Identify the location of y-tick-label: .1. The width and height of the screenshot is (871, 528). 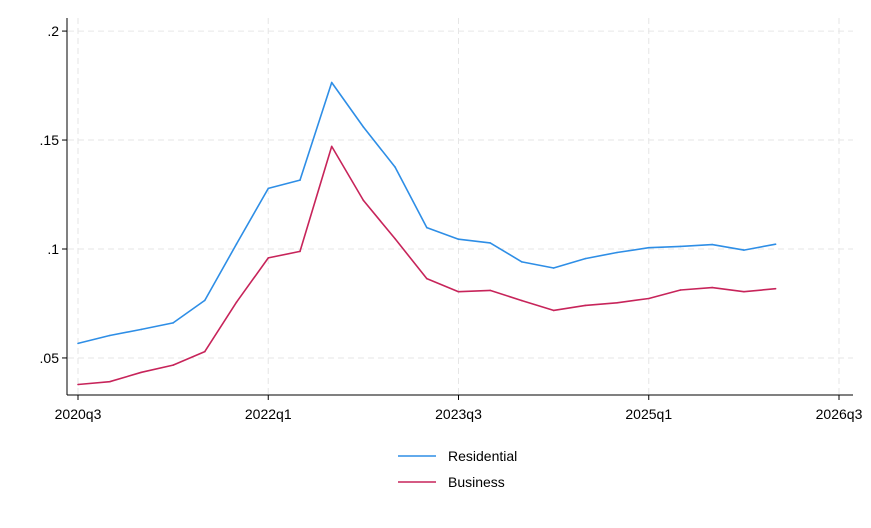
(53, 249).